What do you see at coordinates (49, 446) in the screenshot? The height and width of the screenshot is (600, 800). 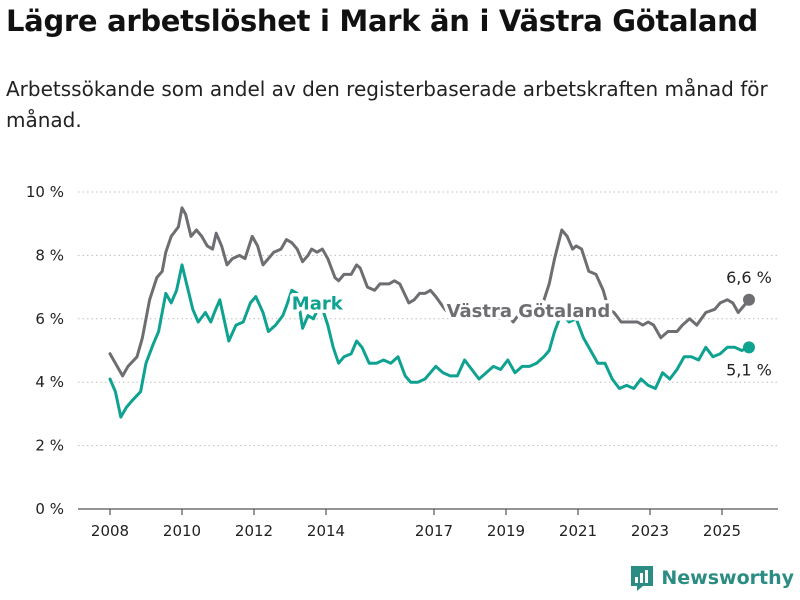 I see `y-tick-label: 2 %` at bounding box center [49, 446].